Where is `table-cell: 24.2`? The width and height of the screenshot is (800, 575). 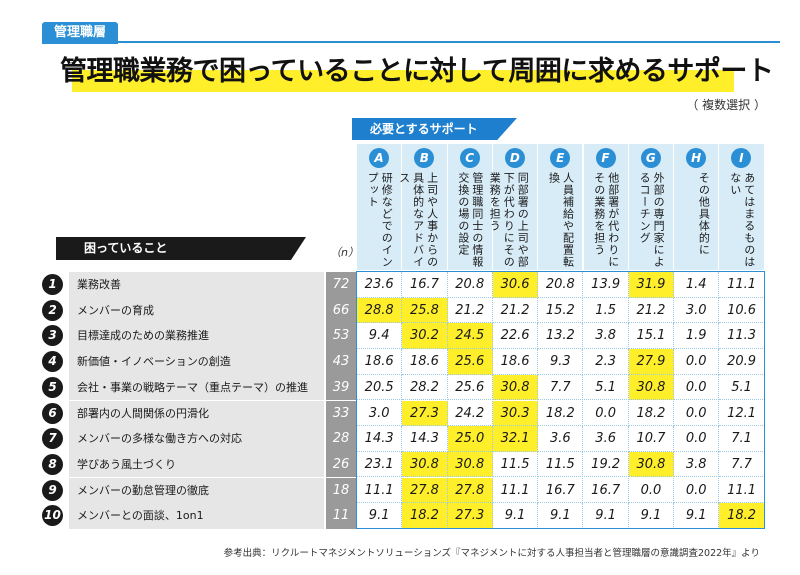 table-cell: 24.2 is located at coordinates (470, 413).